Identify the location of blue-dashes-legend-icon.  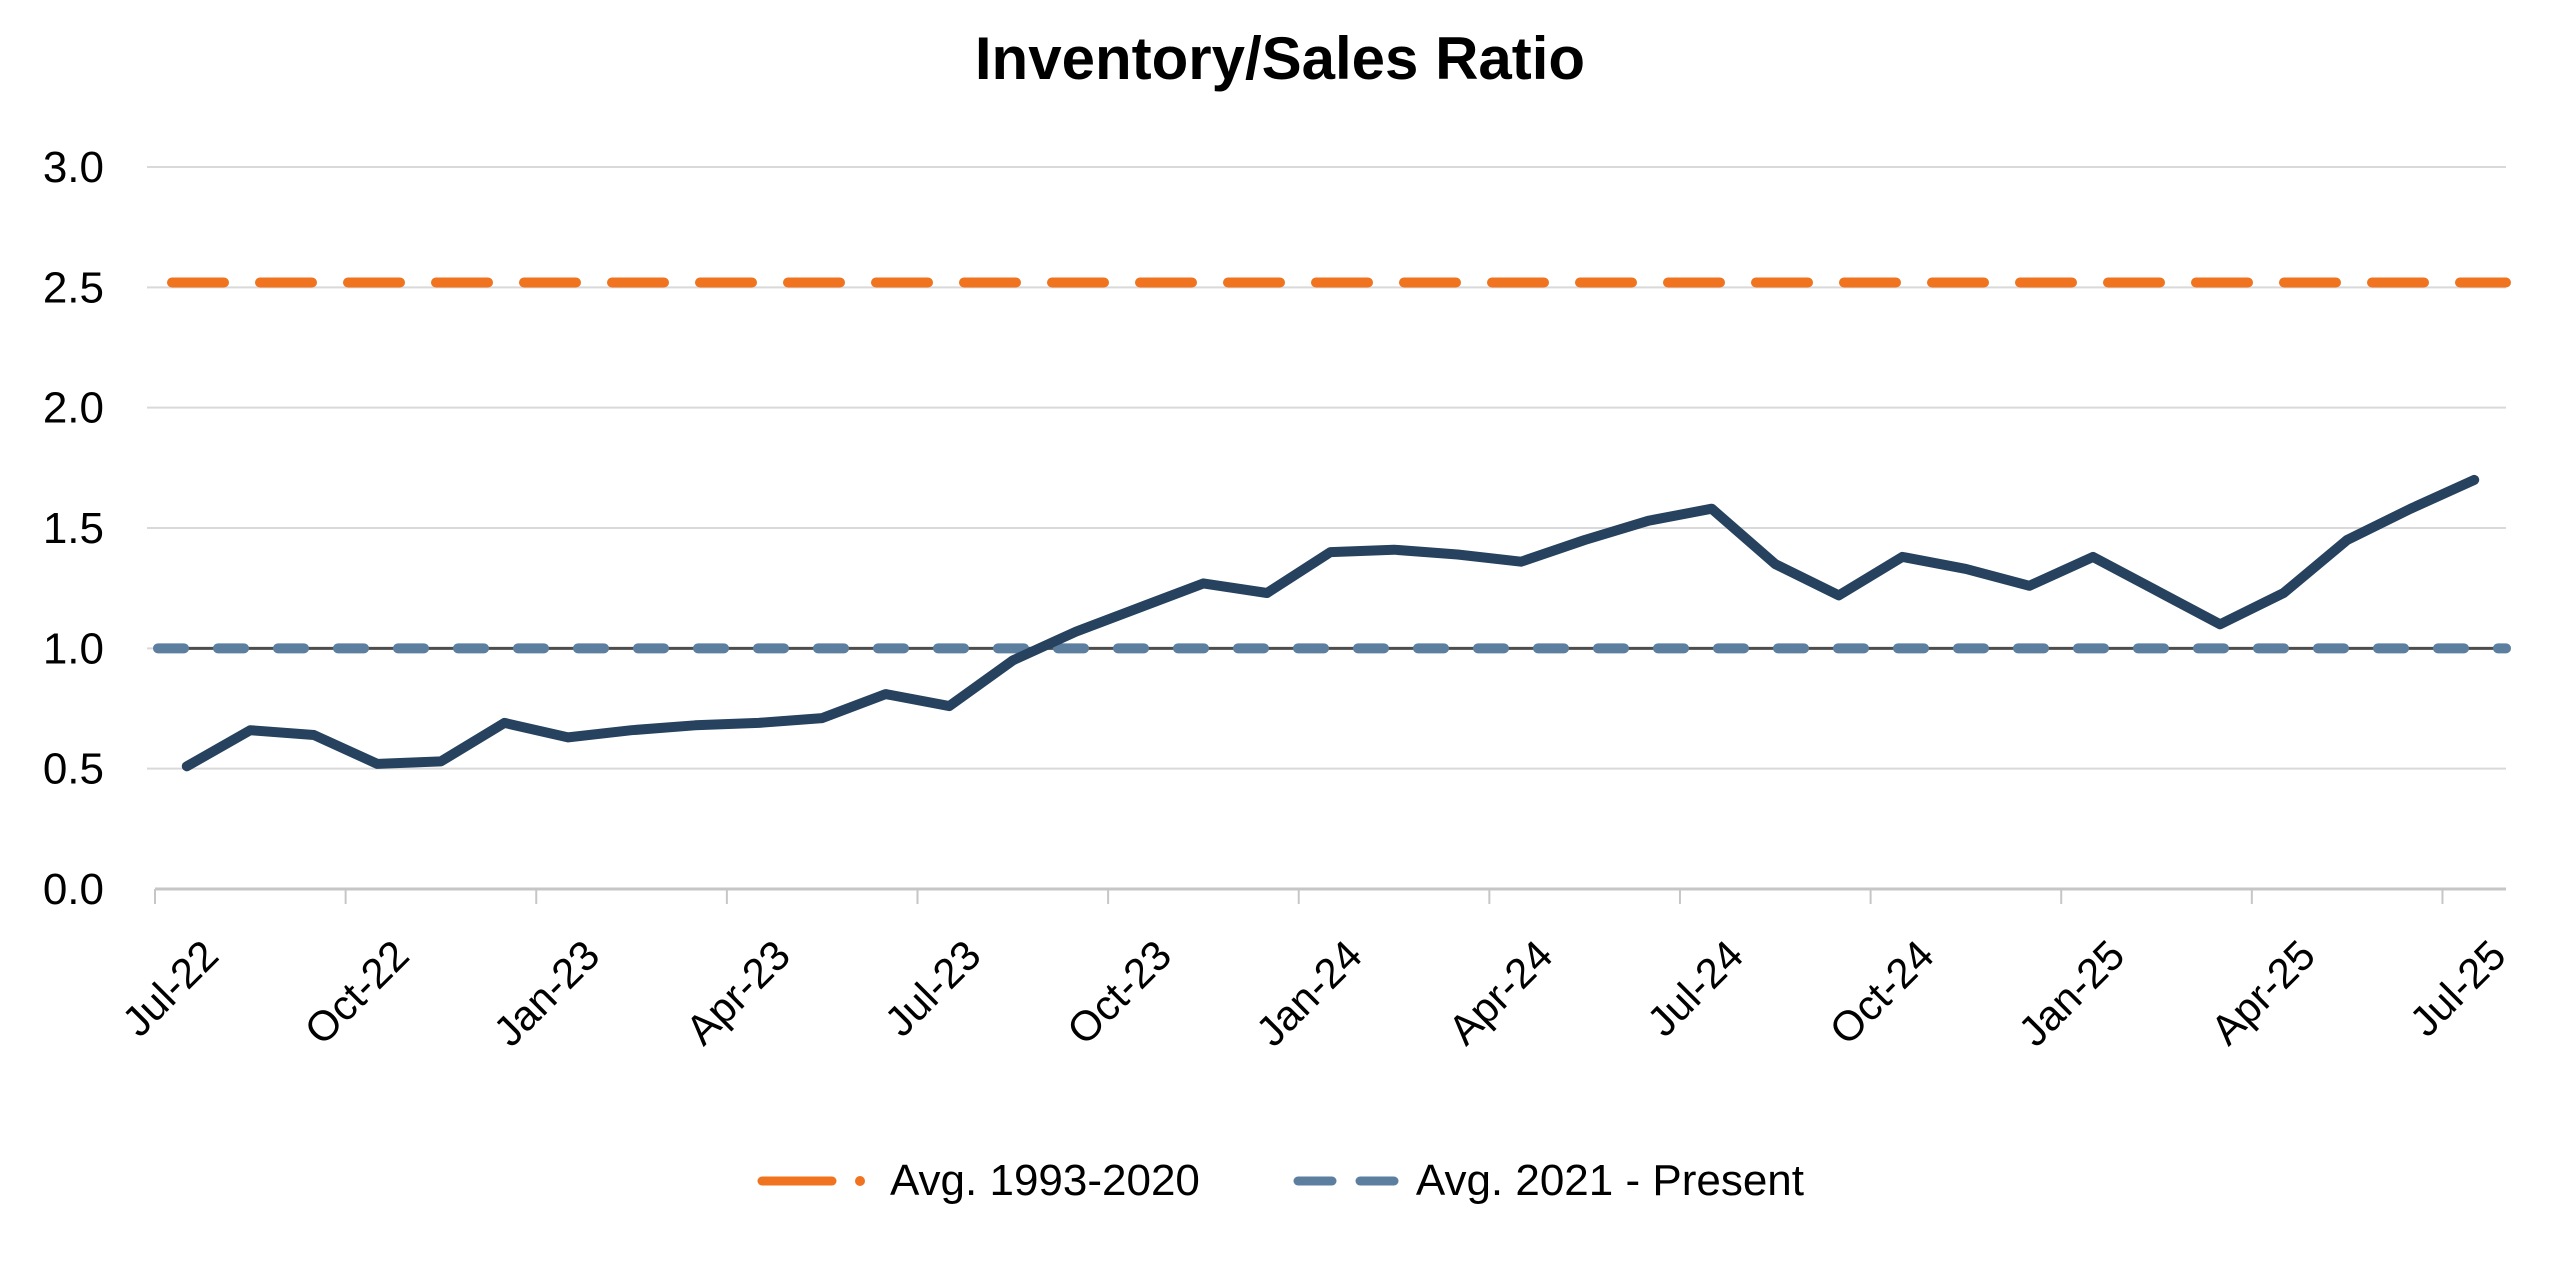
(1346, 1181).